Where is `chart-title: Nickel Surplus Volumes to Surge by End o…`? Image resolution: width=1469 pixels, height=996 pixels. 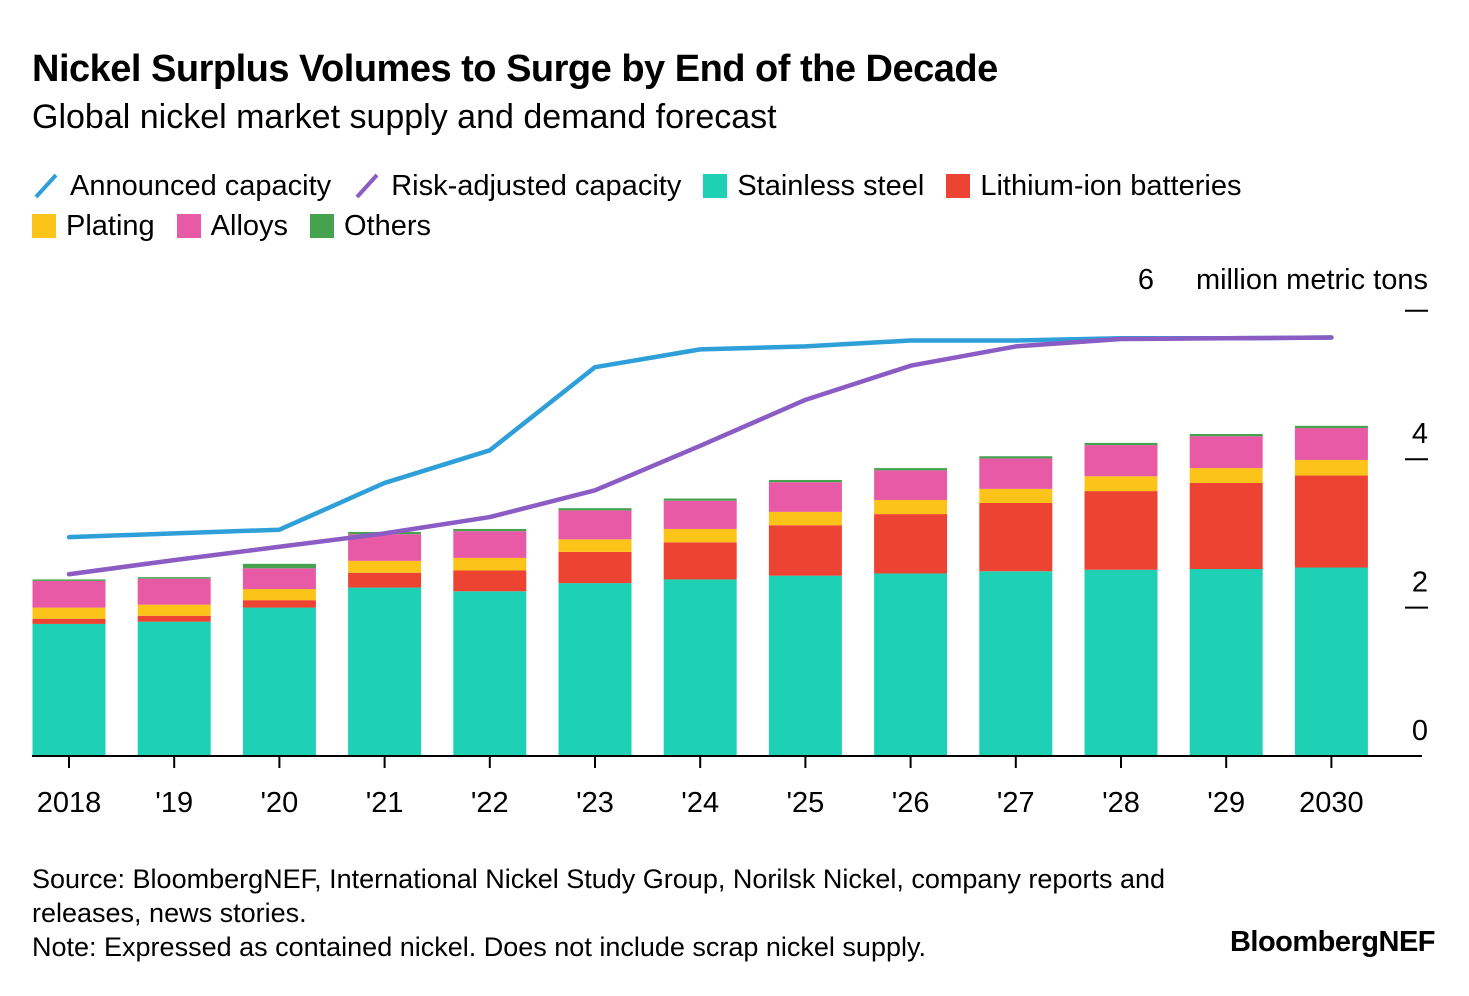
chart-title: Nickel Surplus Volumes to Surge by End o… is located at coordinates (515, 69).